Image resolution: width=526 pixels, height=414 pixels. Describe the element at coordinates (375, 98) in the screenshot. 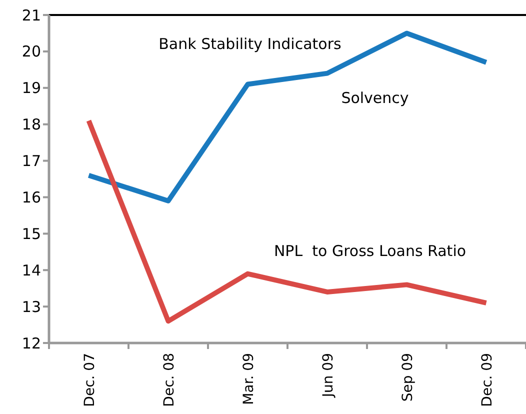

I see `series-label: Solvency` at that location.